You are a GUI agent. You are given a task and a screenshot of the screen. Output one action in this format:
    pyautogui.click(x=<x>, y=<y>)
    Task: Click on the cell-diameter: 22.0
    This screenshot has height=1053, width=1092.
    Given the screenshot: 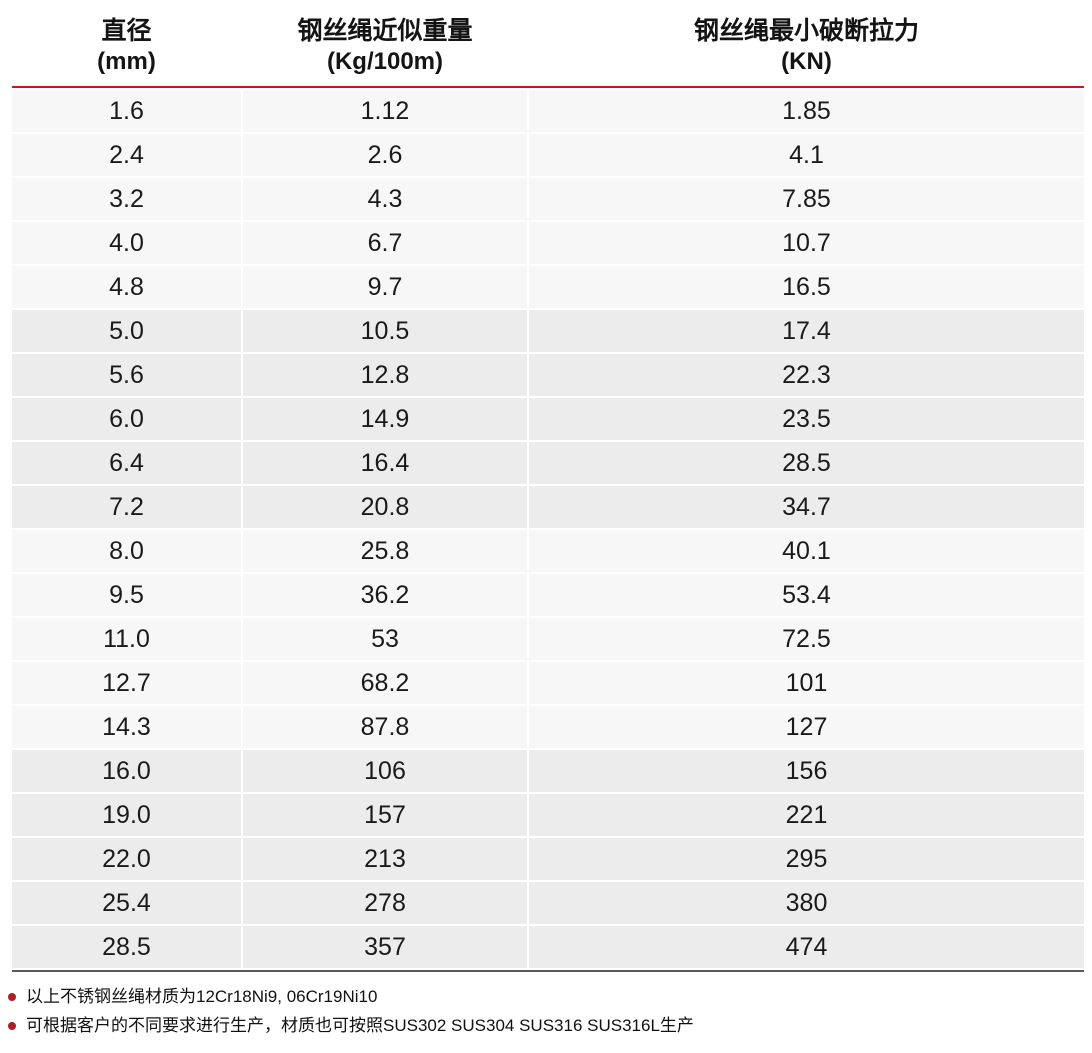 What is the action you would take?
    pyautogui.click(x=126, y=859)
    